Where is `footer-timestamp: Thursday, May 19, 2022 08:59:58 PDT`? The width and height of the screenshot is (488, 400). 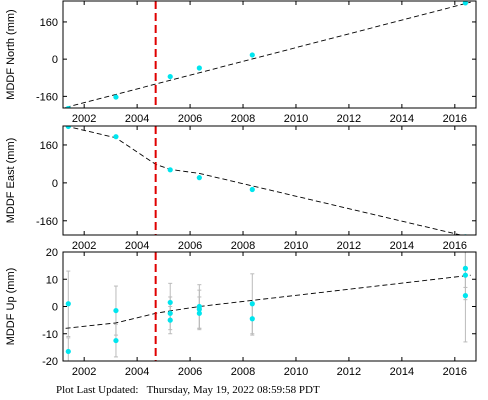 footer-timestamp: Thursday, May 19, 2022 08:59:58 PDT is located at coordinates (233, 390).